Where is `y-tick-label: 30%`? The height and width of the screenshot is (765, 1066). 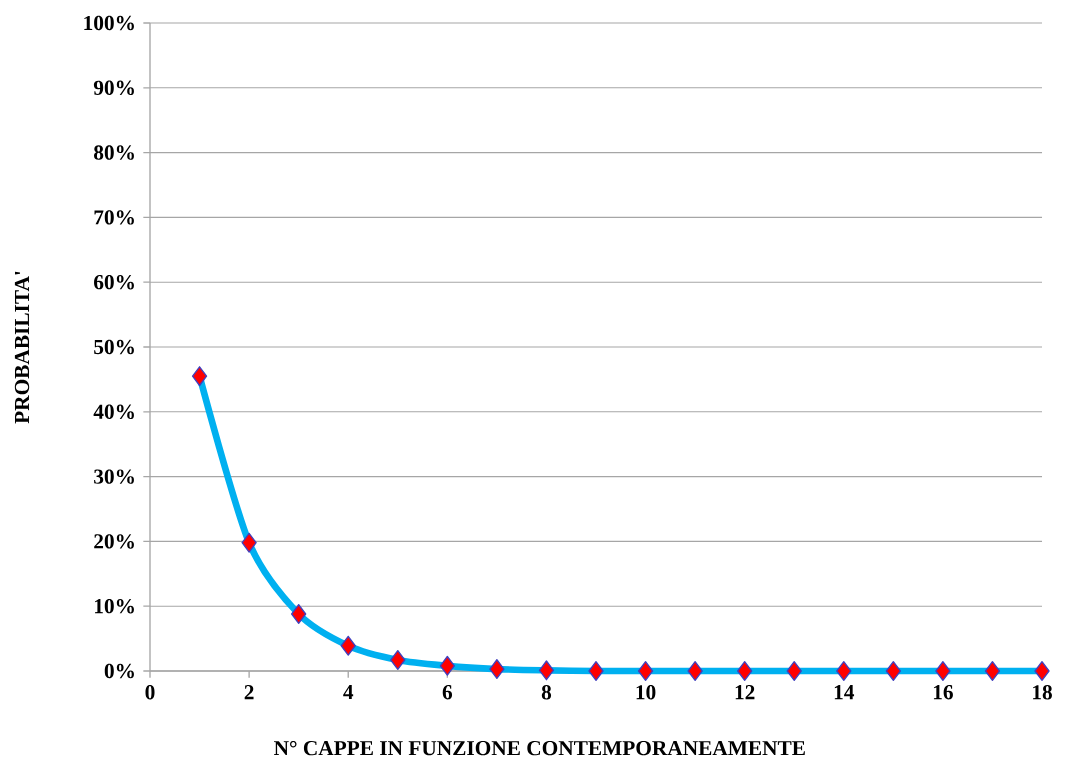 y-tick-label: 30% is located at coordinates (114, 476).